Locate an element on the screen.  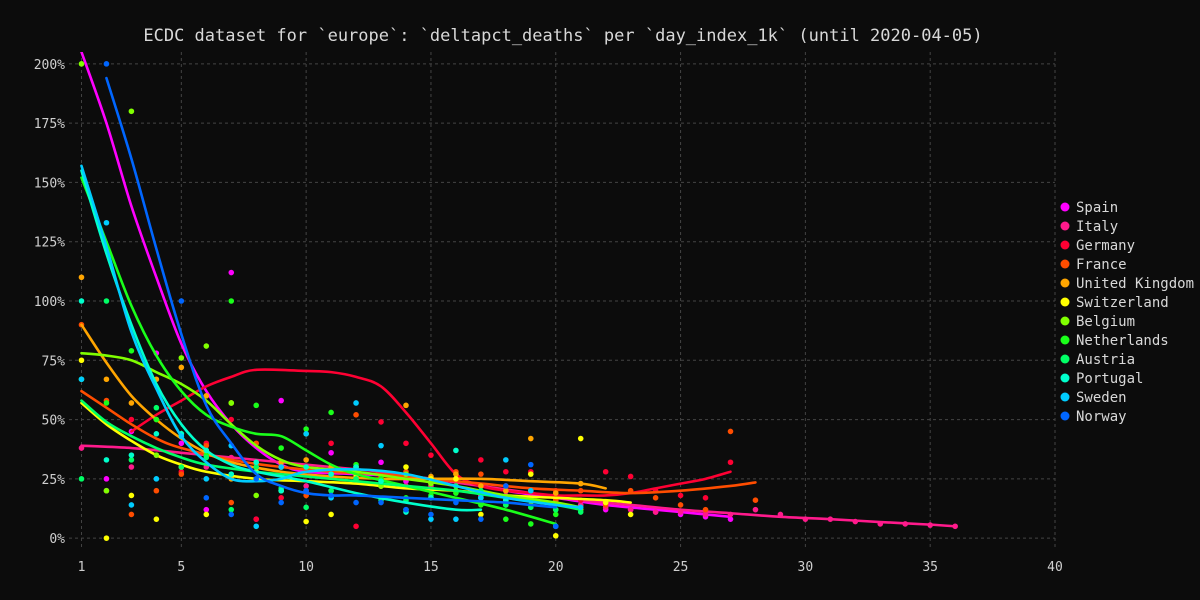
y-tick-label: 125% is located at coordinates (49, 243).